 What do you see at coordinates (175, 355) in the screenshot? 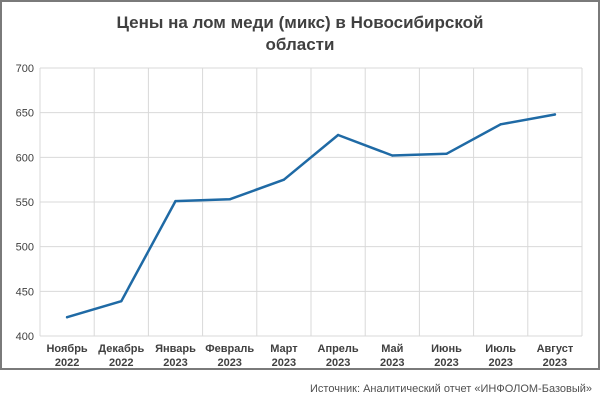
I see `x-tick-label: Январь 2023` at bounding box center [175, 355].